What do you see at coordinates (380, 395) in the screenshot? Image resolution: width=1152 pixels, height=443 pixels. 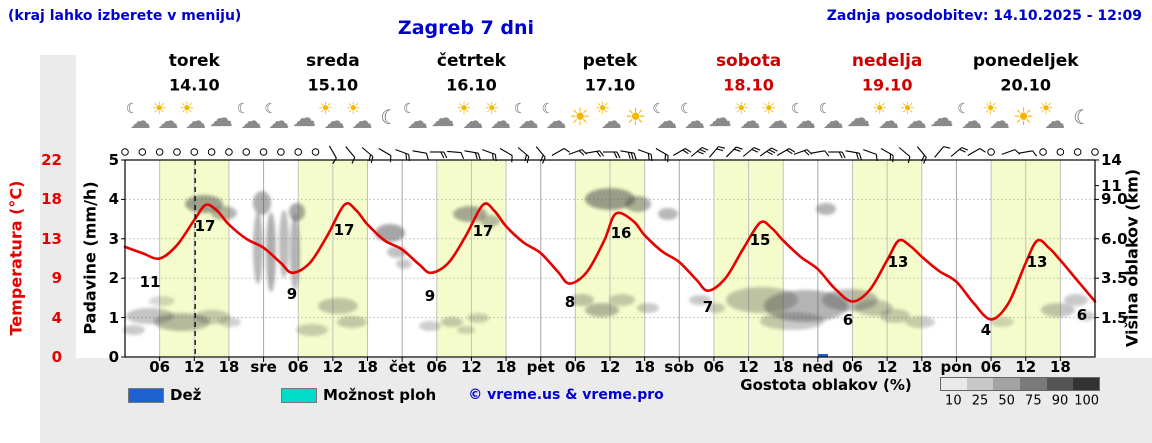 I see `showers-legend-label: Možnost ploh` at bounding box center [380, 395].